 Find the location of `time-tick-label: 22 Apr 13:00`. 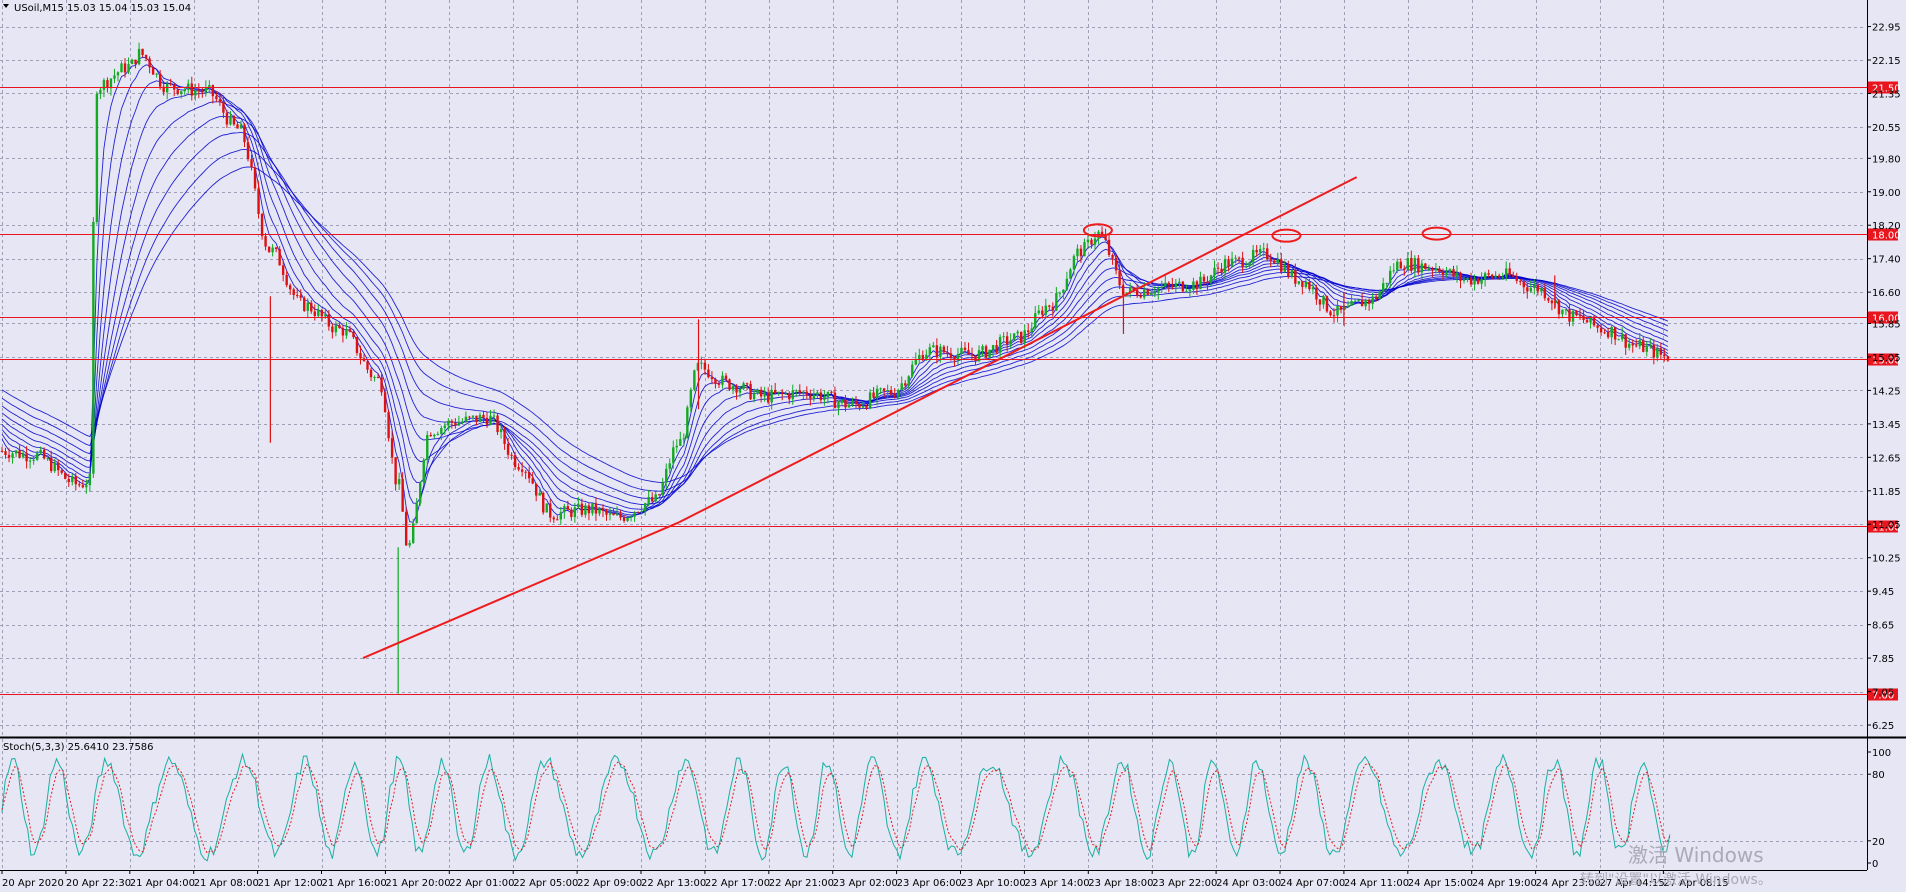

time-tick-label: 22 Apr 13:00 is located at coordinates (673, 883).